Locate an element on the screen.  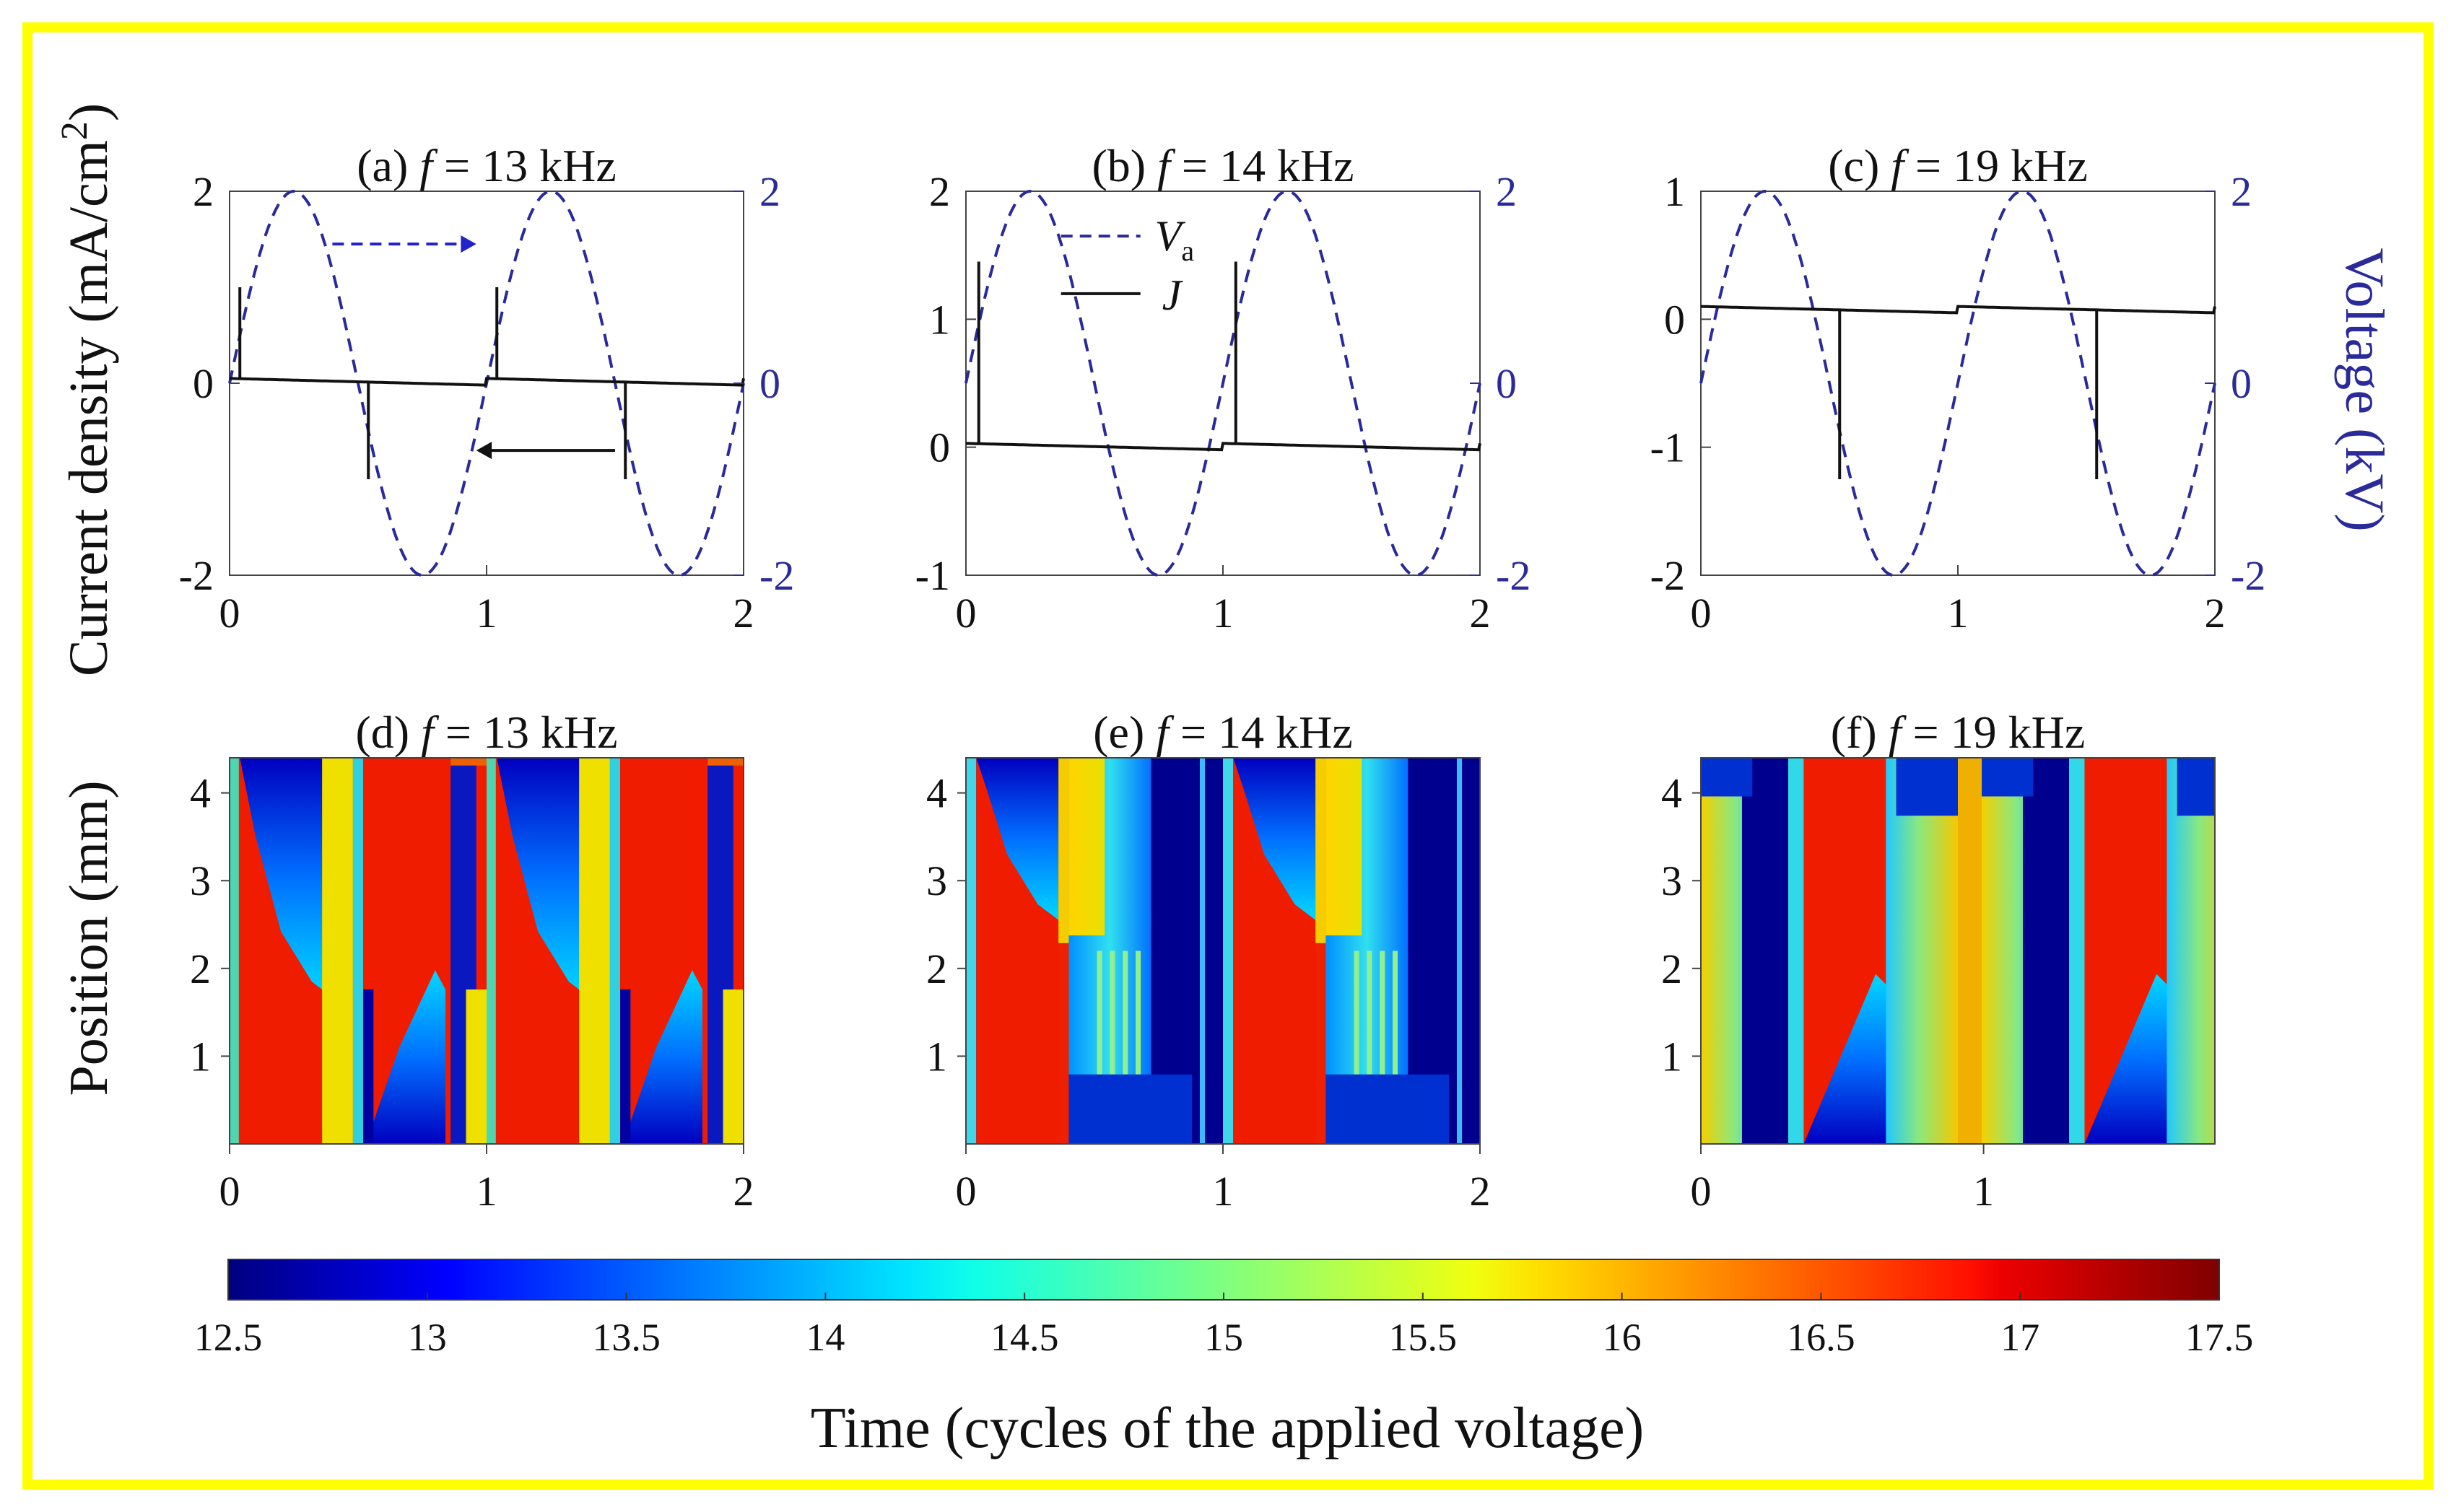
voltage-series is located at coordinates (1222, 383).